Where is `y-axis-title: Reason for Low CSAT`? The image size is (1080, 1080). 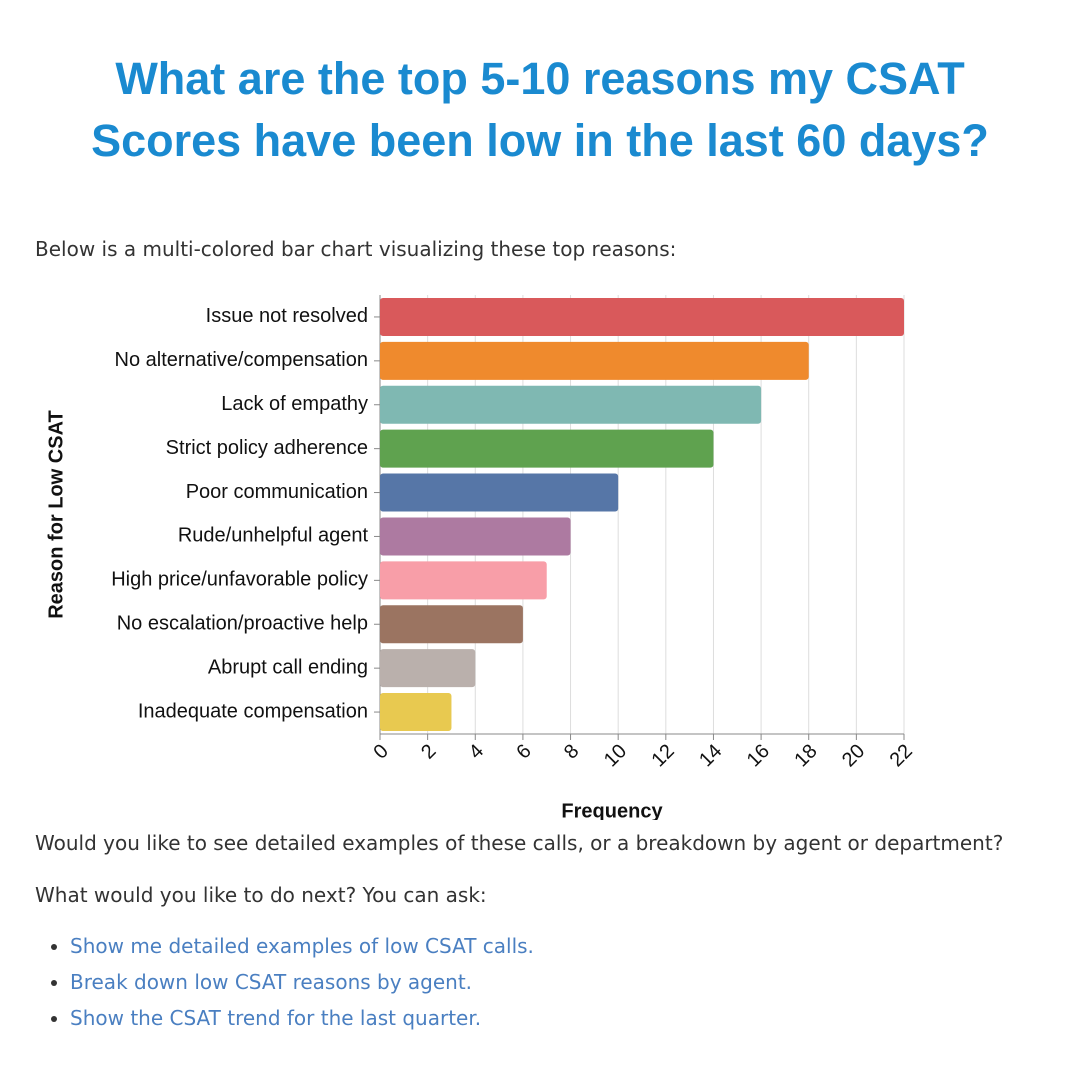
y-axis-title: Reason for Low CSAT is located at coordinates (56, 514).